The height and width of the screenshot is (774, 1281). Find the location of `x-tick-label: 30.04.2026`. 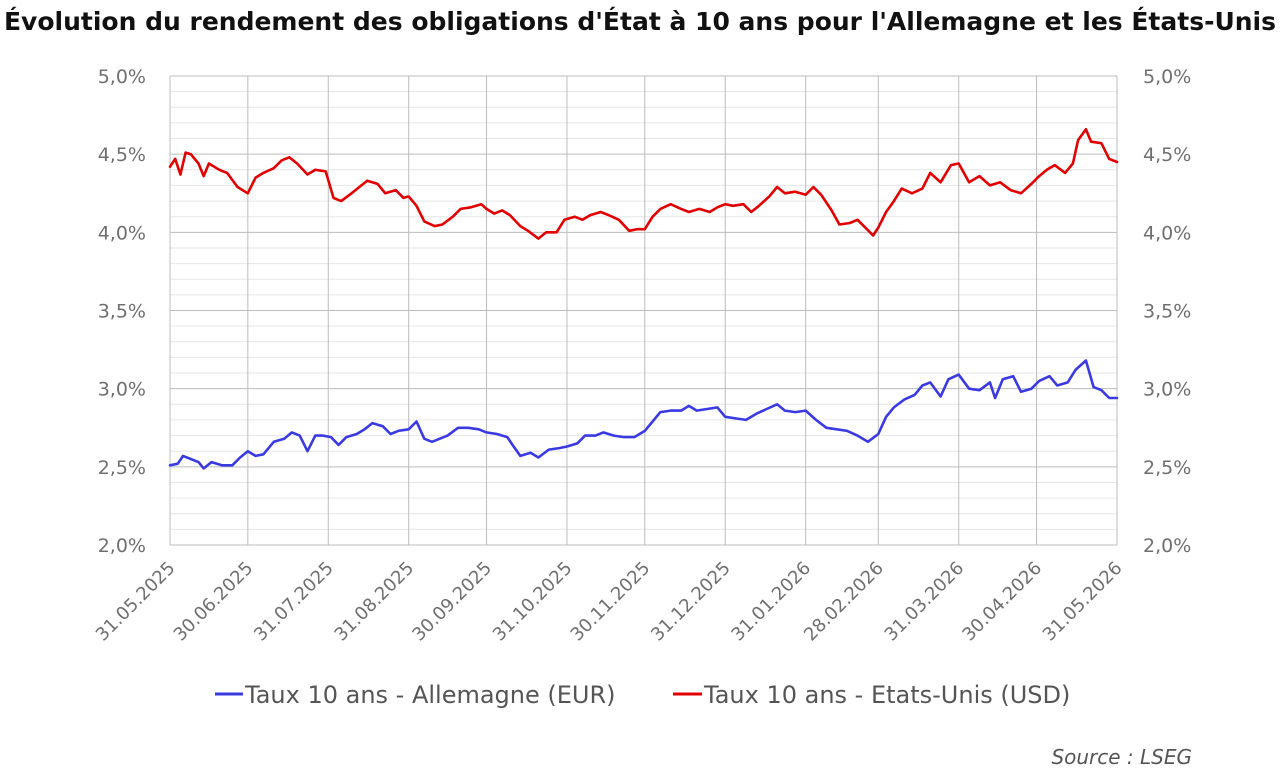

x-tick-label: 30.04.2026 is located at coordinates (1002, 602).